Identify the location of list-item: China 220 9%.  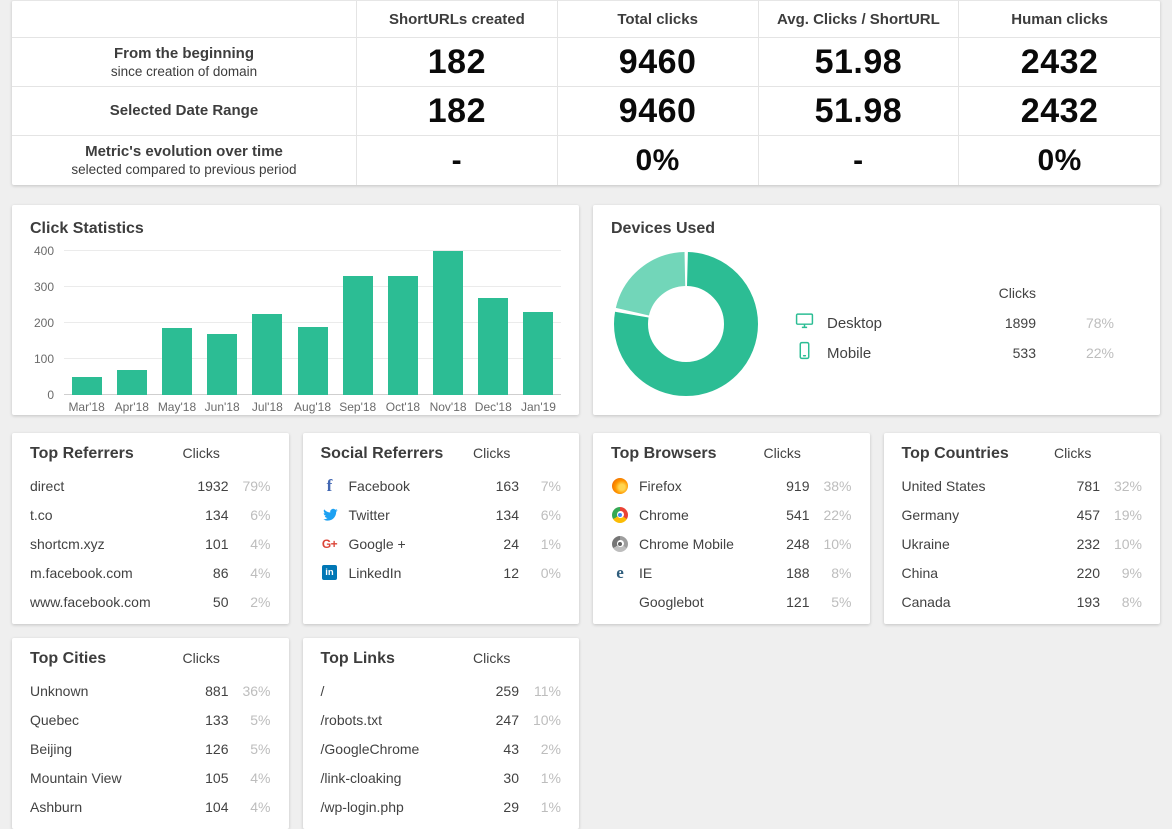
(1022, 572).